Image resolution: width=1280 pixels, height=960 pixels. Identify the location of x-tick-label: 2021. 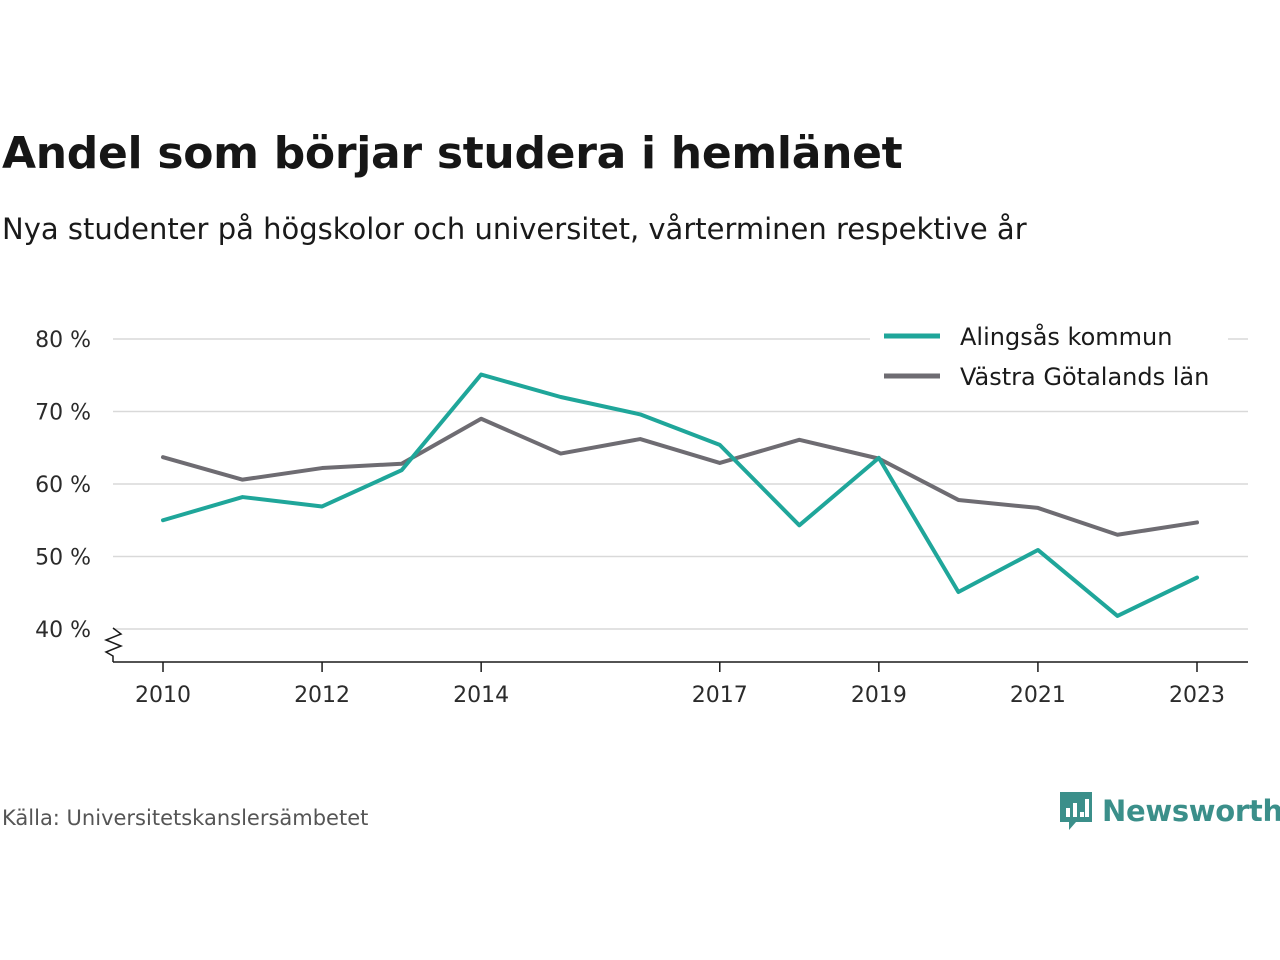
(1038, 695).